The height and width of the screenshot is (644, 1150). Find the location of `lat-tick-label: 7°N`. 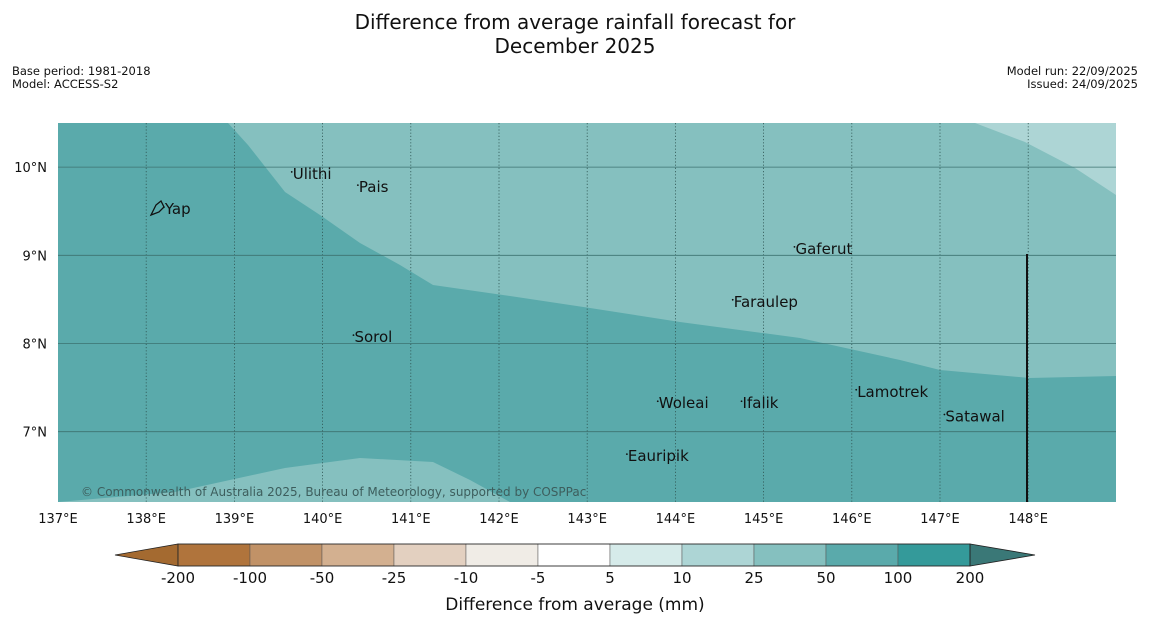

lat-tick-label: 7°N is located at coordinates (35, 433).